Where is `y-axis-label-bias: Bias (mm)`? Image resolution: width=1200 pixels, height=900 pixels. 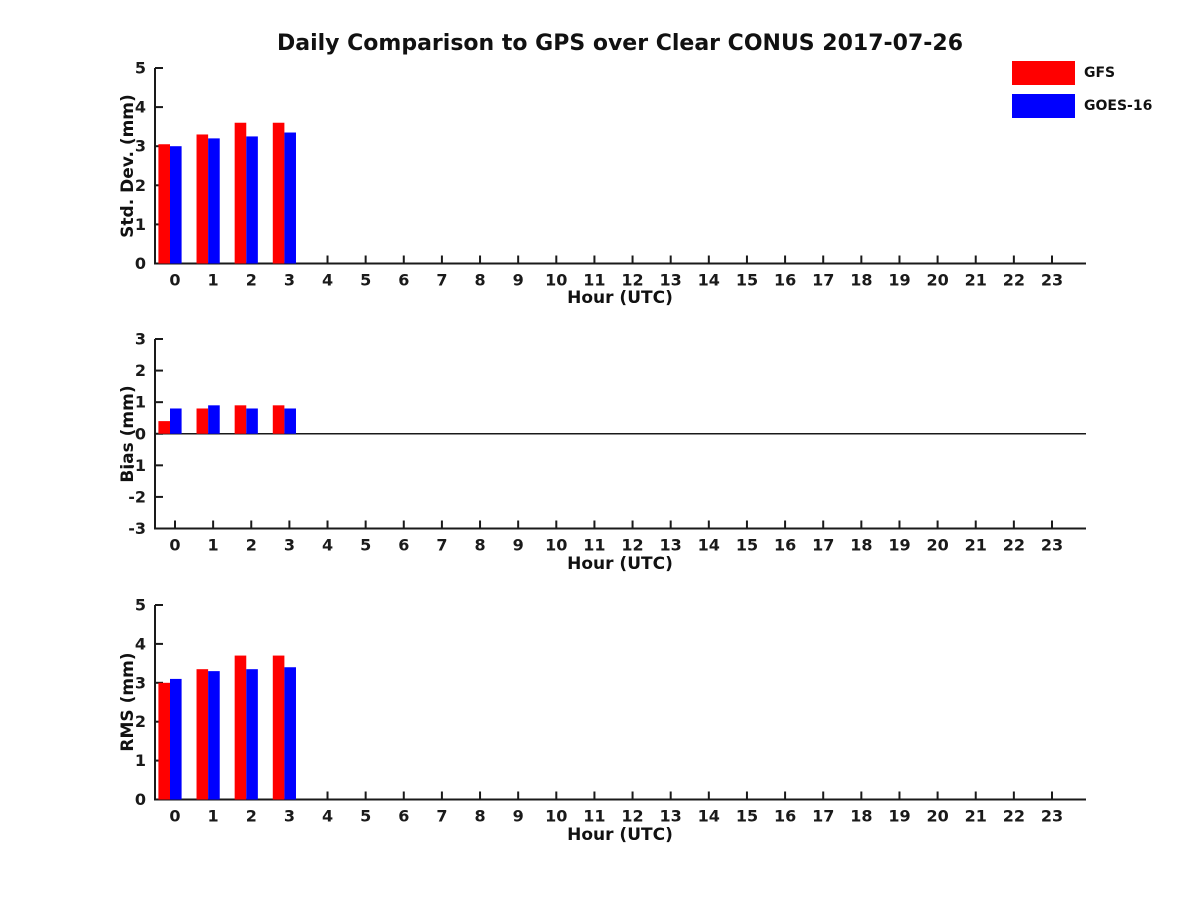
y-axis-label-bias: Bias (mm) is located at coordinates (128, 433).